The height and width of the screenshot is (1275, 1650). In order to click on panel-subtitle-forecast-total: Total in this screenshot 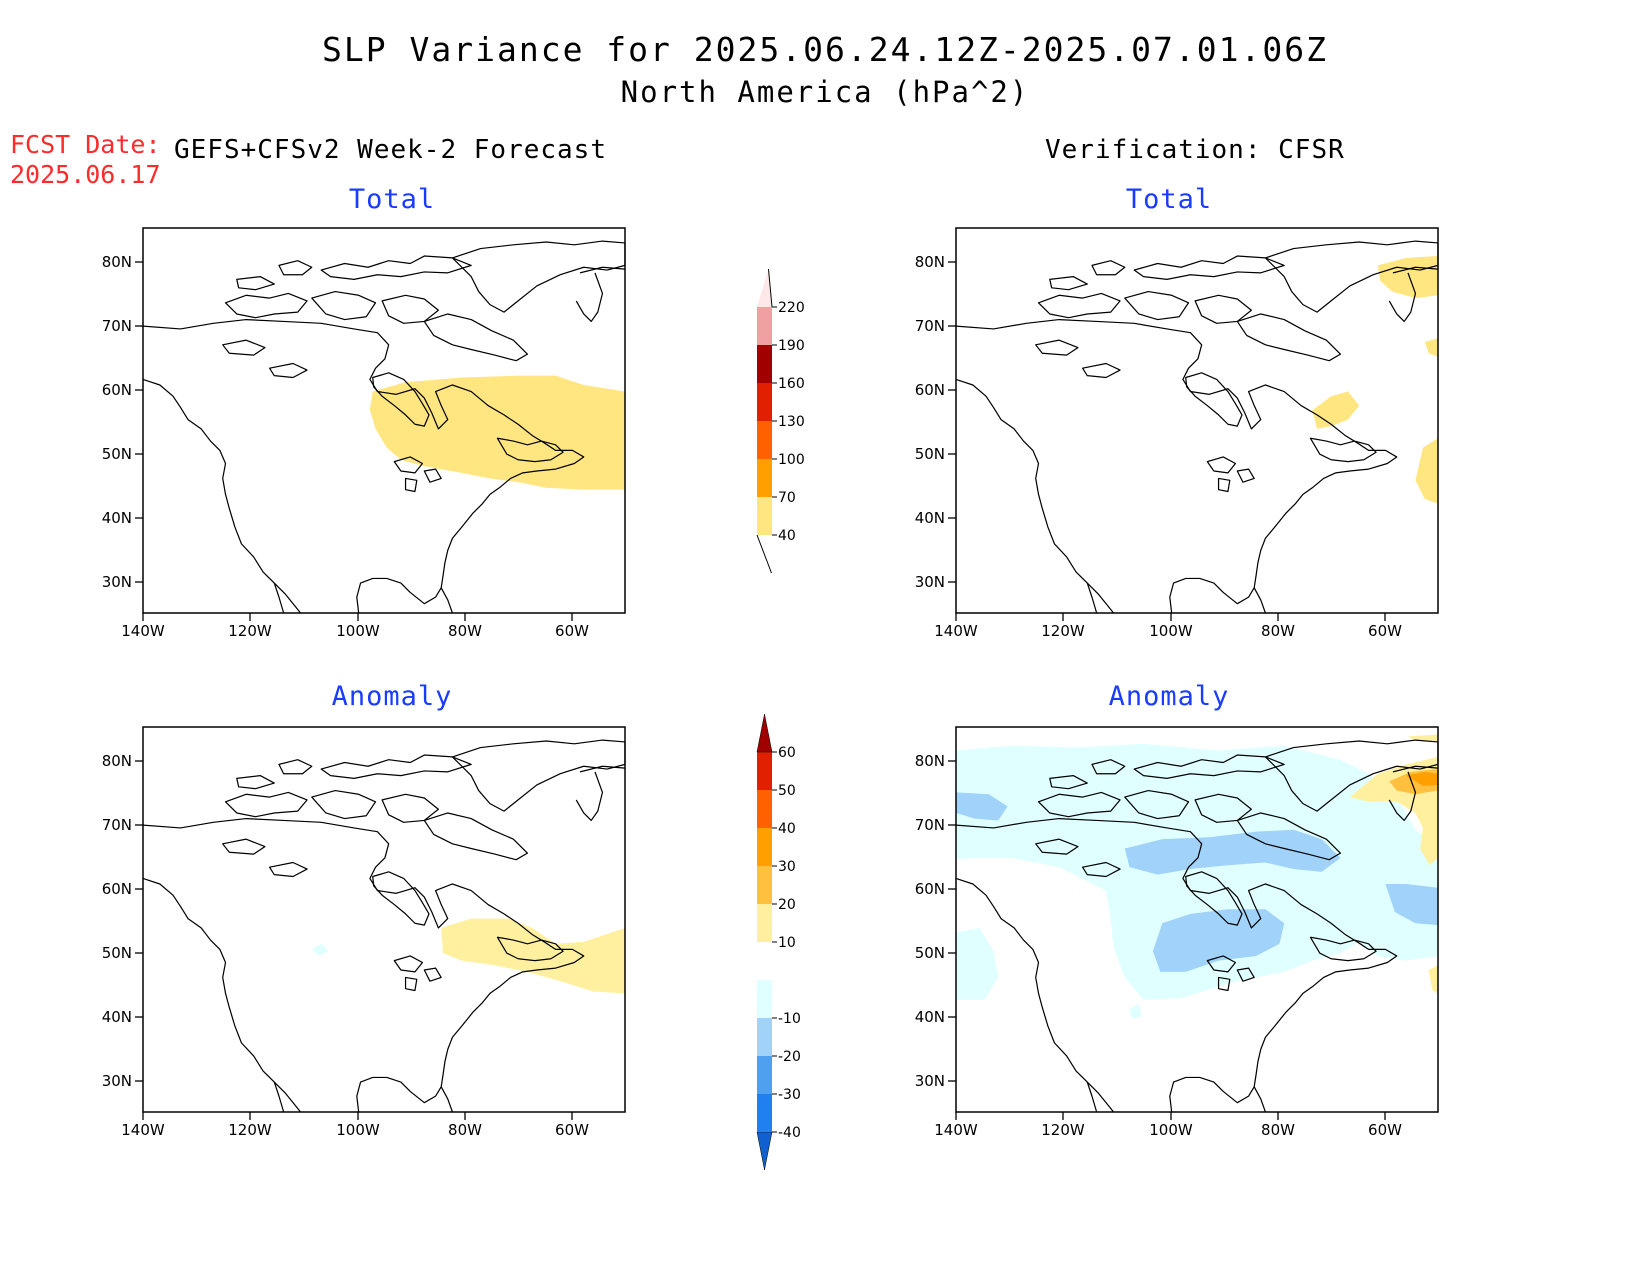, I will do `click(392, 199)`.